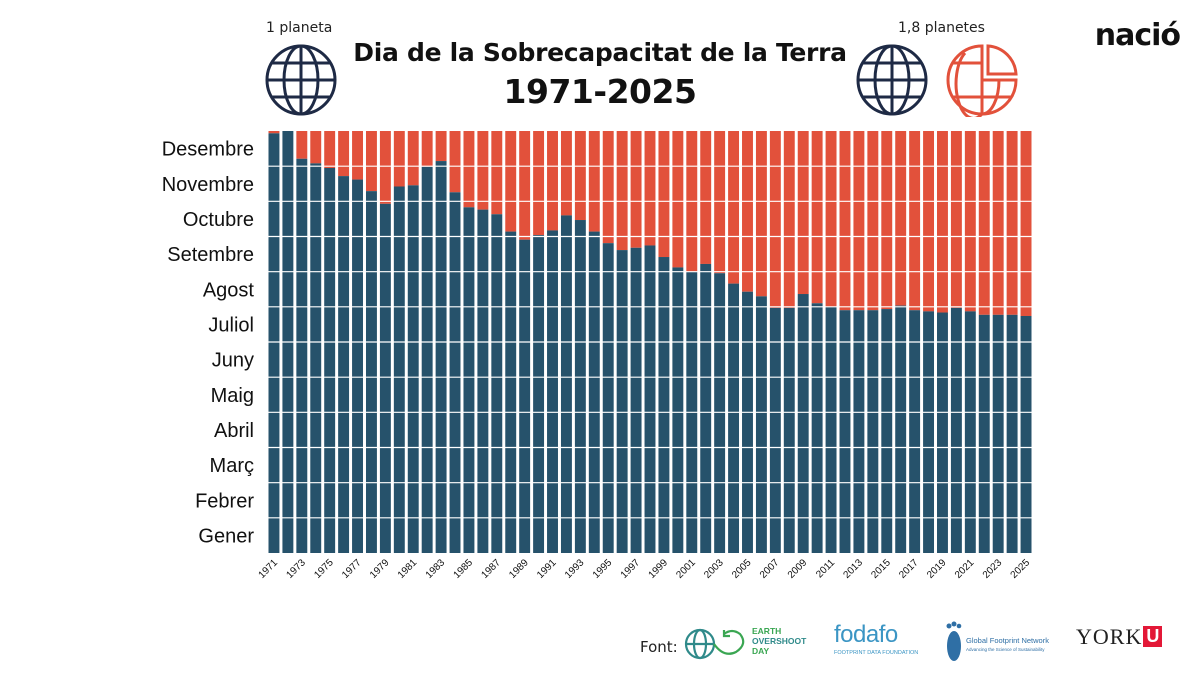 The image size is (1200, 675). Describe the element at coordinates (330, 360) in the screenshot. I see `bar-before-overshoot-1975` at that location.